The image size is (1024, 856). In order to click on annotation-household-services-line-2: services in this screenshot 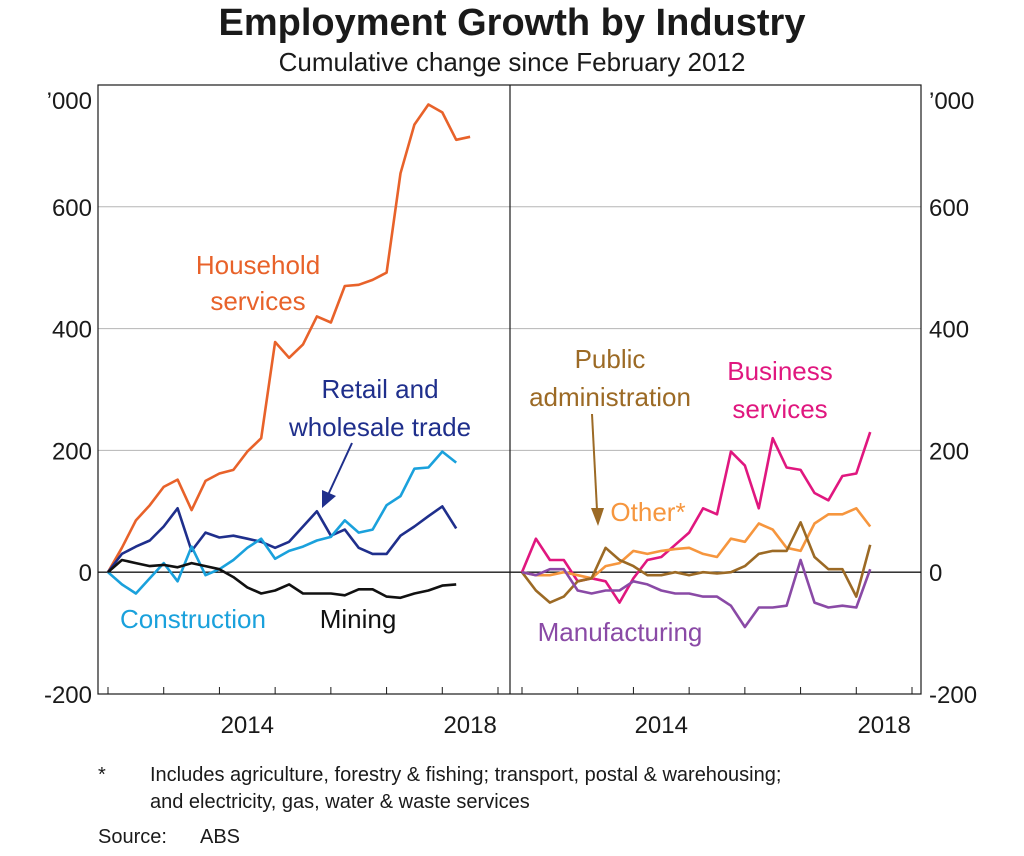, I will do `click(257, 301)`.